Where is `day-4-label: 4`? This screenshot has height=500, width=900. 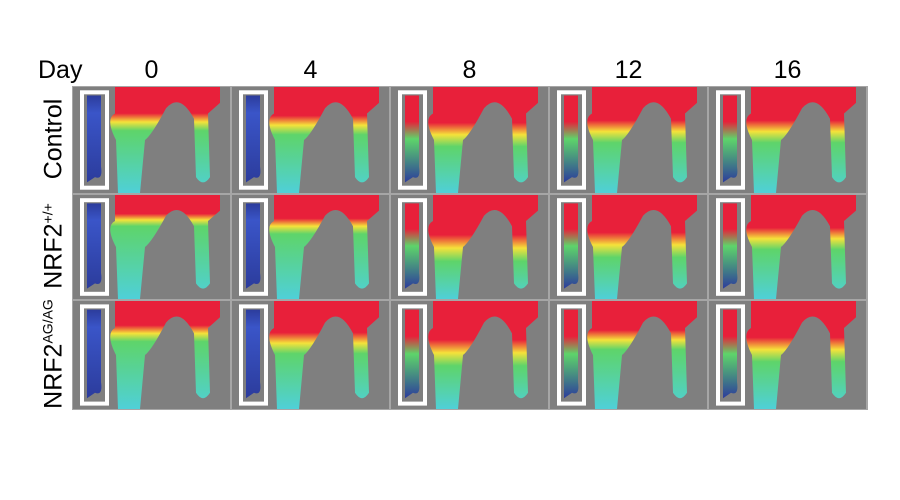
day-4-label: 4 is located at coordinates (310, 70).